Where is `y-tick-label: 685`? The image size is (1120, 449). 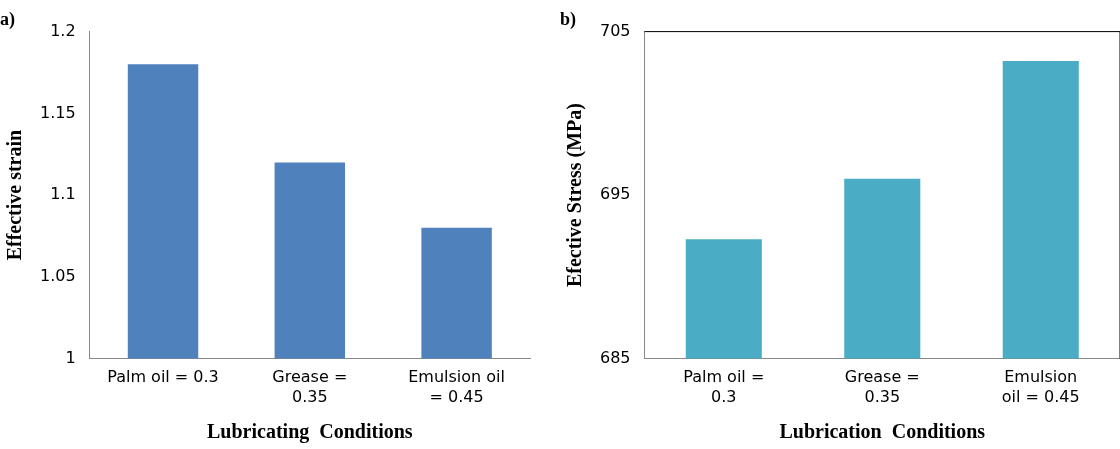 y-tick-label: 685 is located at coordinates (615, 357).